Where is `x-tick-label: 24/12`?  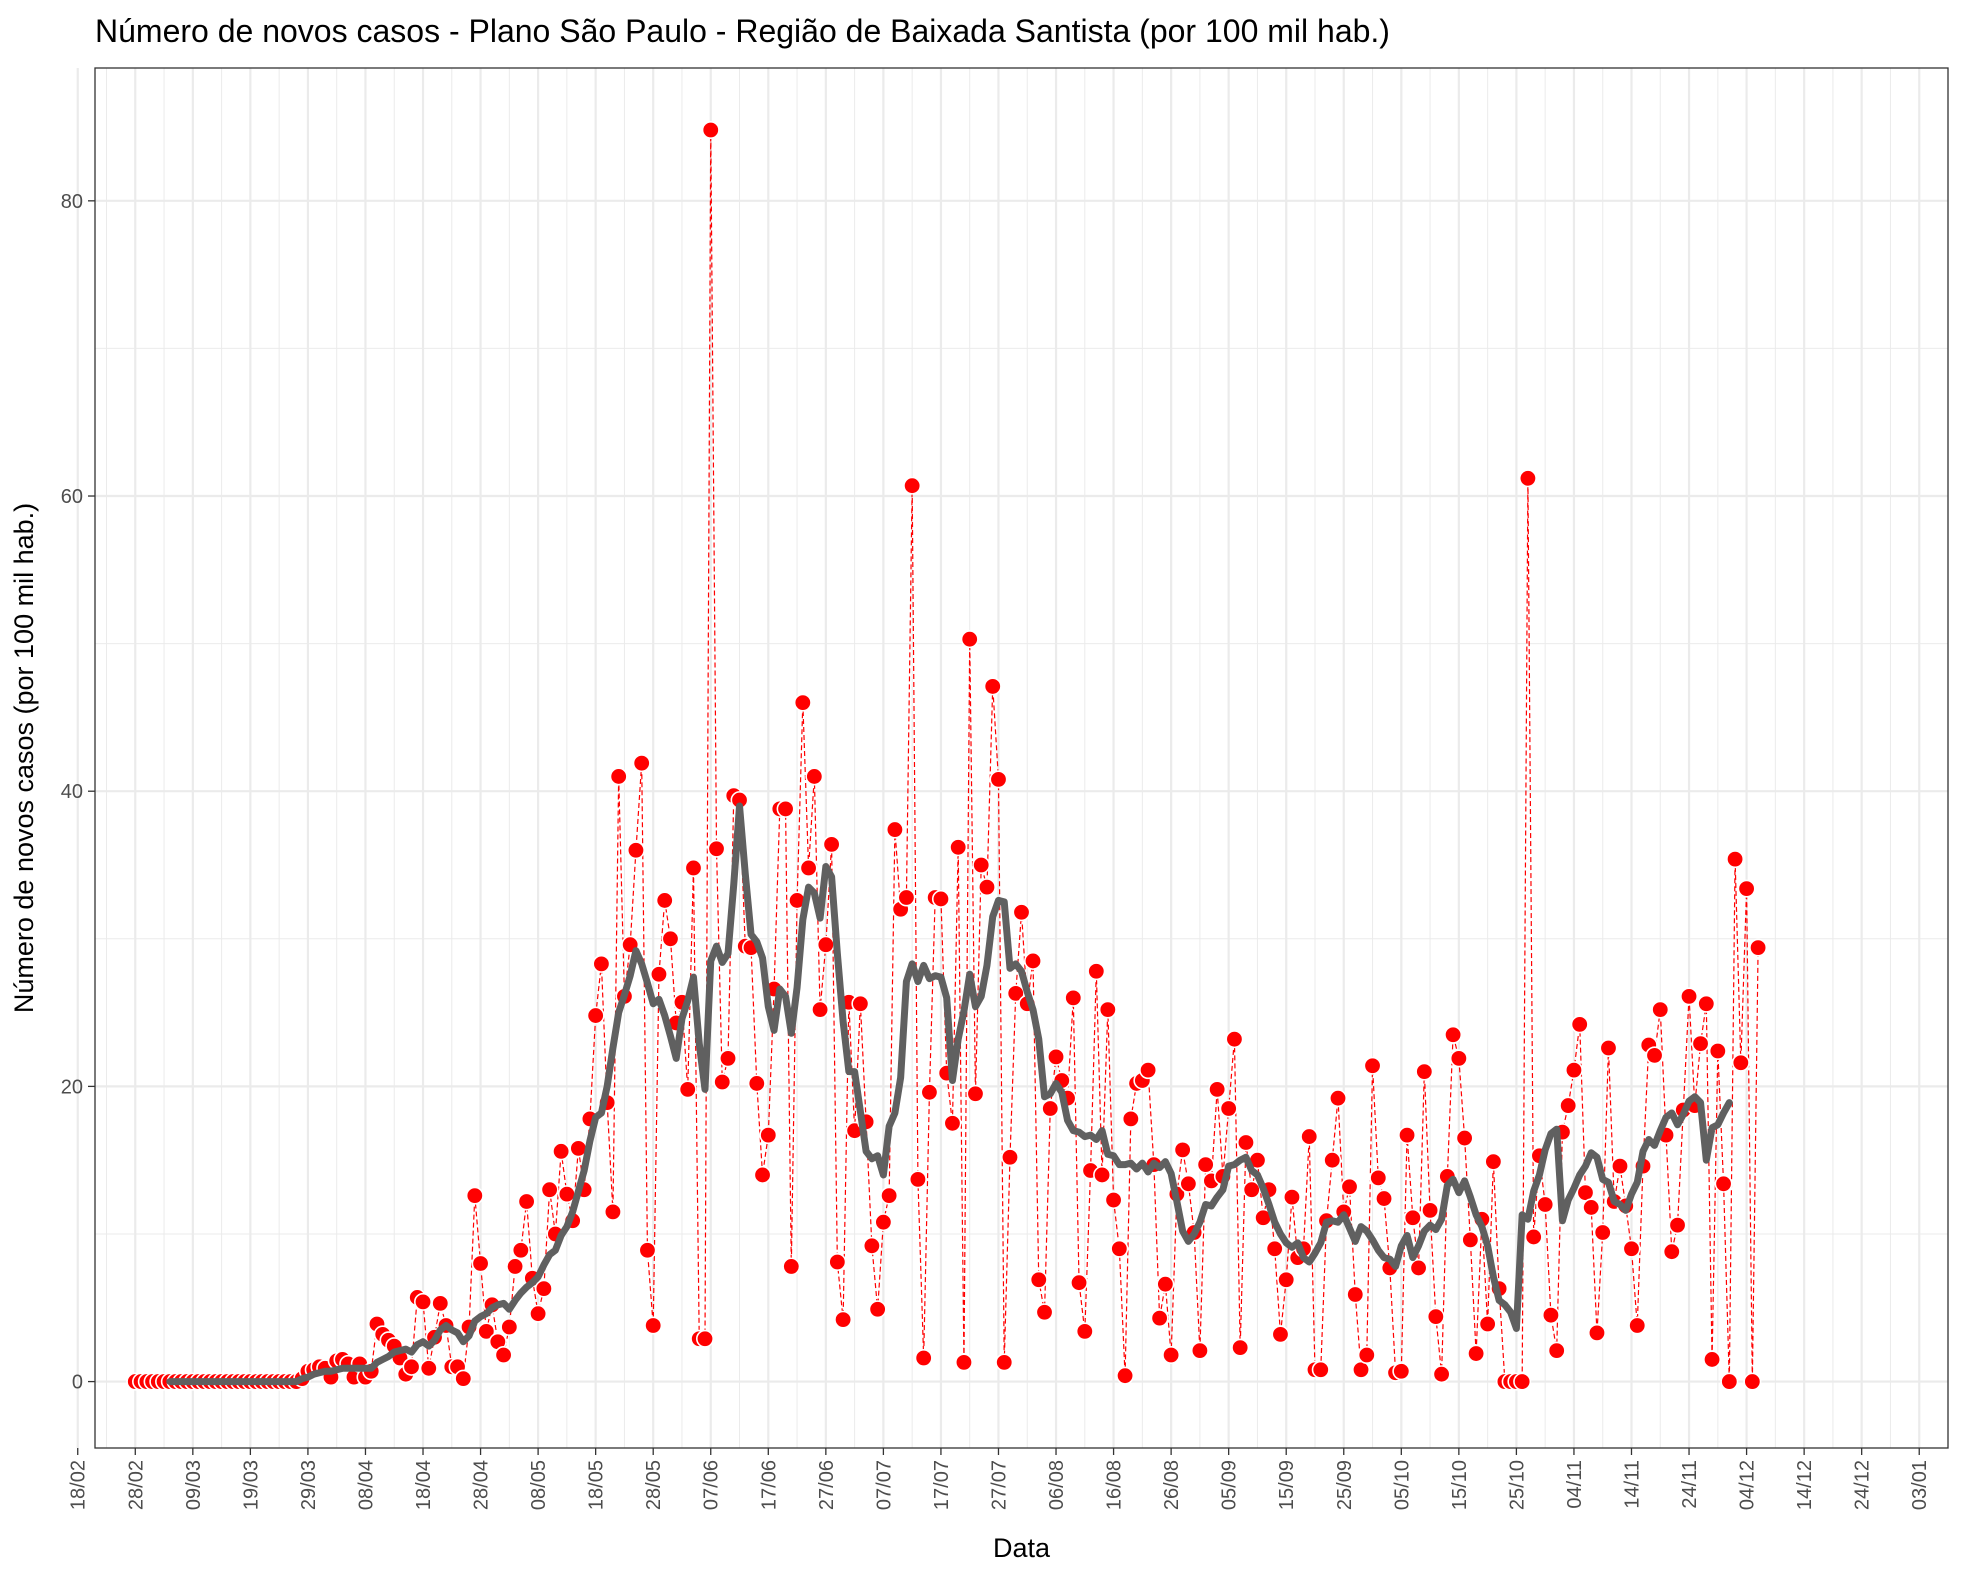
x-tick-label: 24/12 is located at coordinates (1863, 1485).